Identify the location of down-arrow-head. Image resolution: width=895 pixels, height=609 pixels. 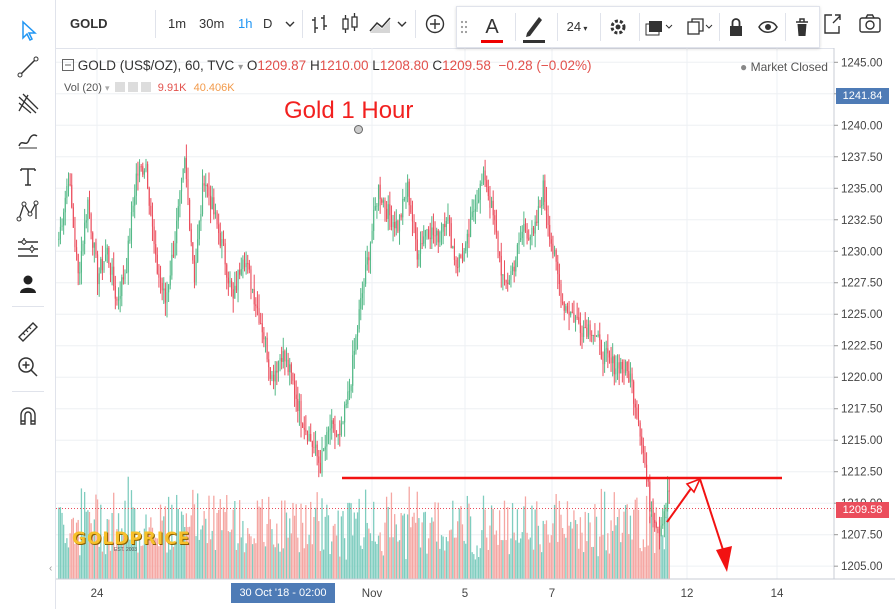
(724, 559).